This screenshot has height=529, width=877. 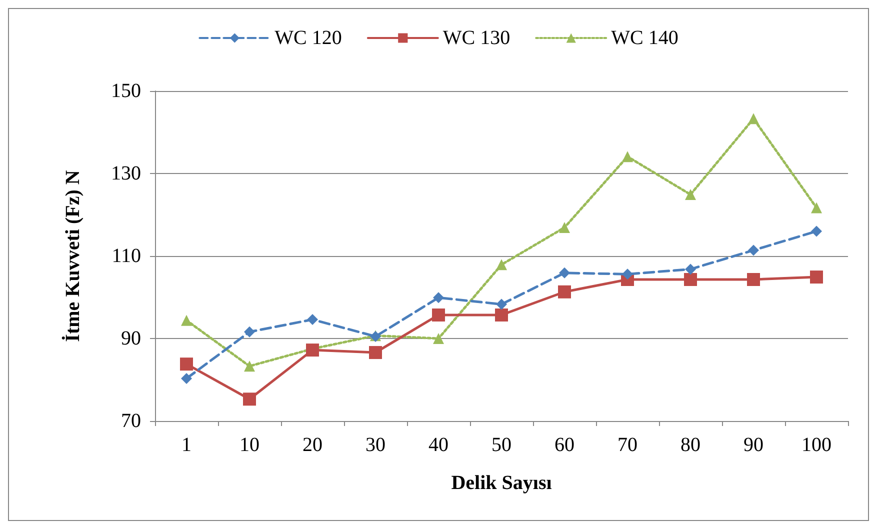 I want to click on y-tick-label: 110, so click(x=126, y=256).